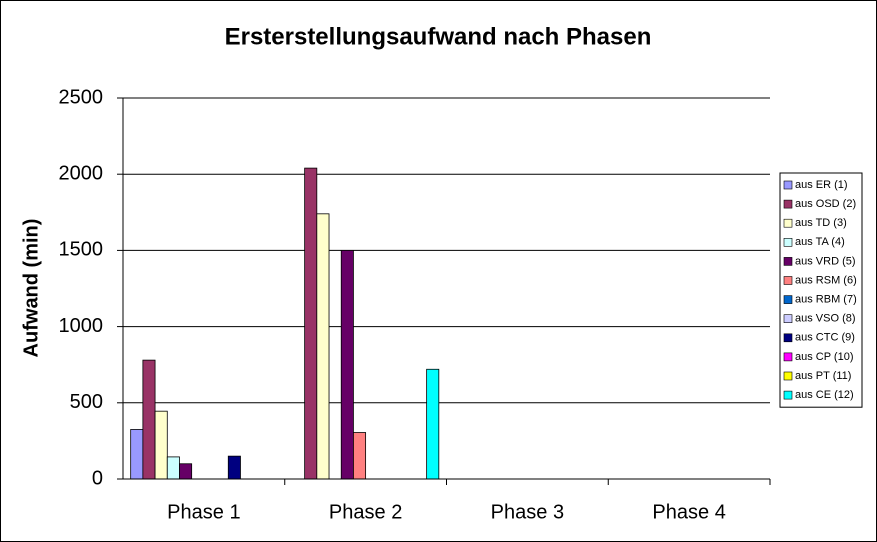 This screenshot has height=542, width=877. Describe the element at coordinates (826, 280) in the screenshot. I see `legend-label: aus RSM (6)` at that location.